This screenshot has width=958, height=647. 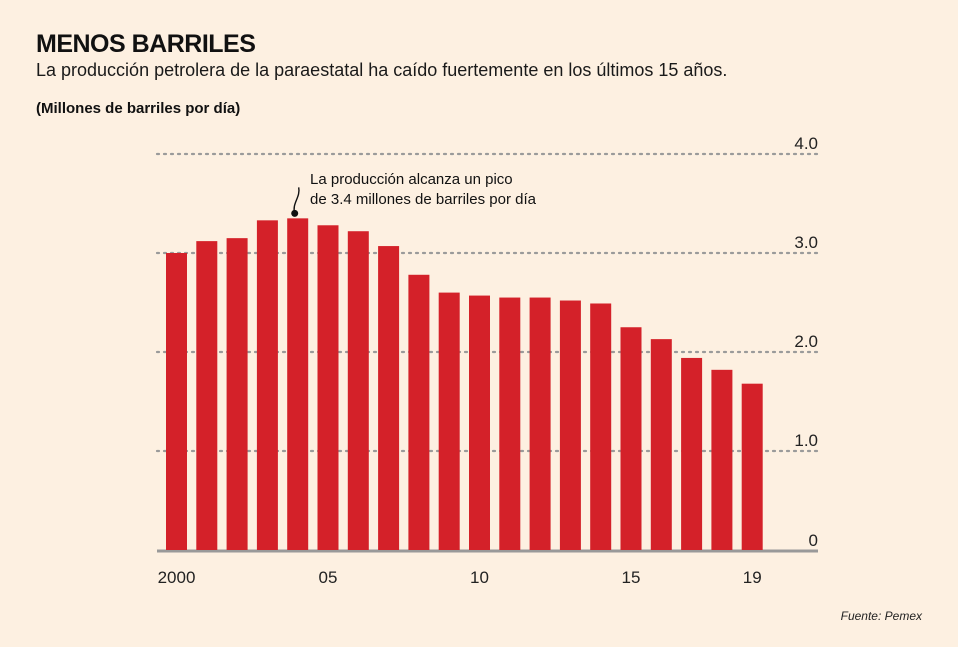 What do you see at coordinates (328, 387) in the screenshot?
I see `bar-2005` at bounding box center [328, 387].